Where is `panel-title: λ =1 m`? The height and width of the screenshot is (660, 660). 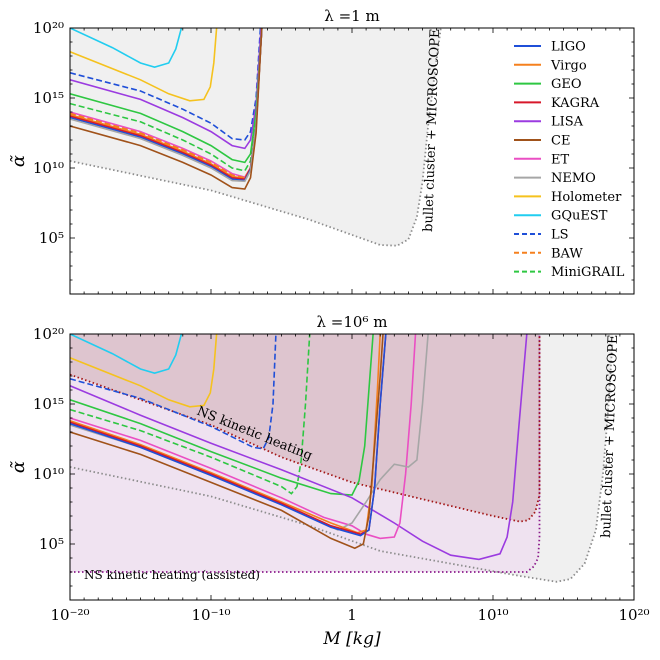 panel-title: λ =1 m is located at coordinates (351, 16).